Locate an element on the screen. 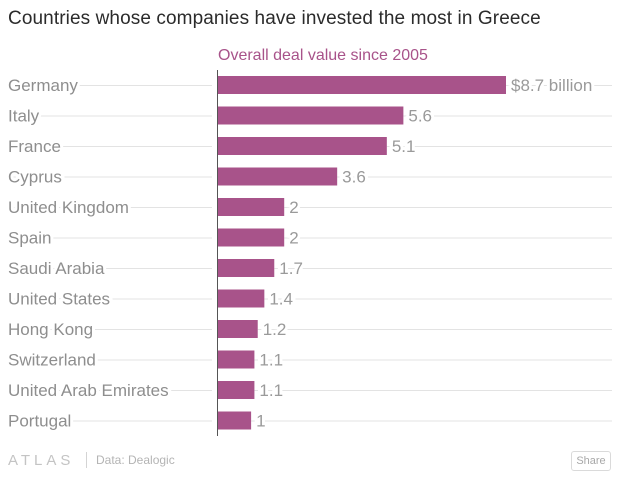  data-source-note: Data: Dealogic is located at coordinates (135, 460).